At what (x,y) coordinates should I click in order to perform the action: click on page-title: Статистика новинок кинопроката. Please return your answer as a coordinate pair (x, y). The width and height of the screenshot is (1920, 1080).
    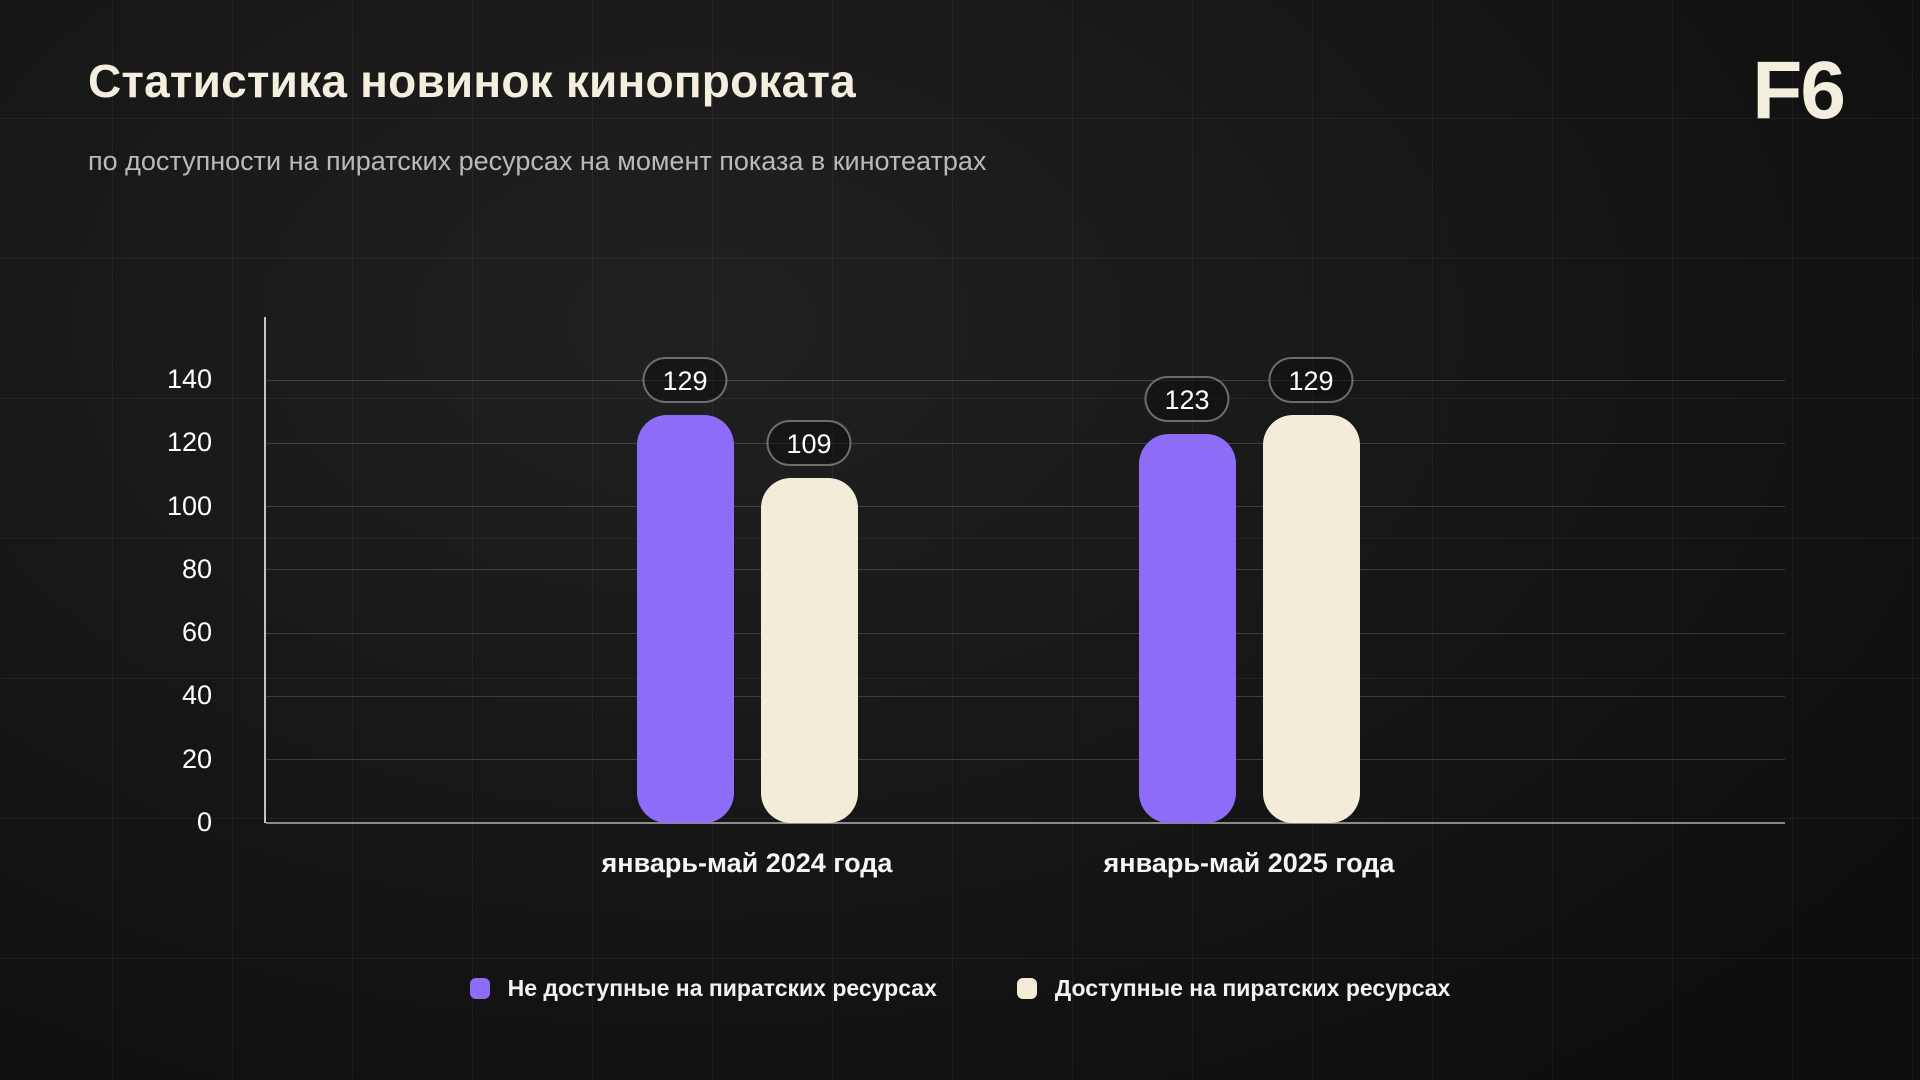
    Looking at the image, I should click on (472, 81).